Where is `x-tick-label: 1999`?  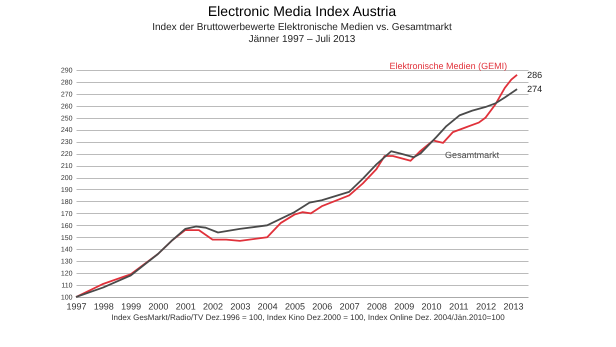
x-tick-label: 1999 is located at coordinates (131, 307).